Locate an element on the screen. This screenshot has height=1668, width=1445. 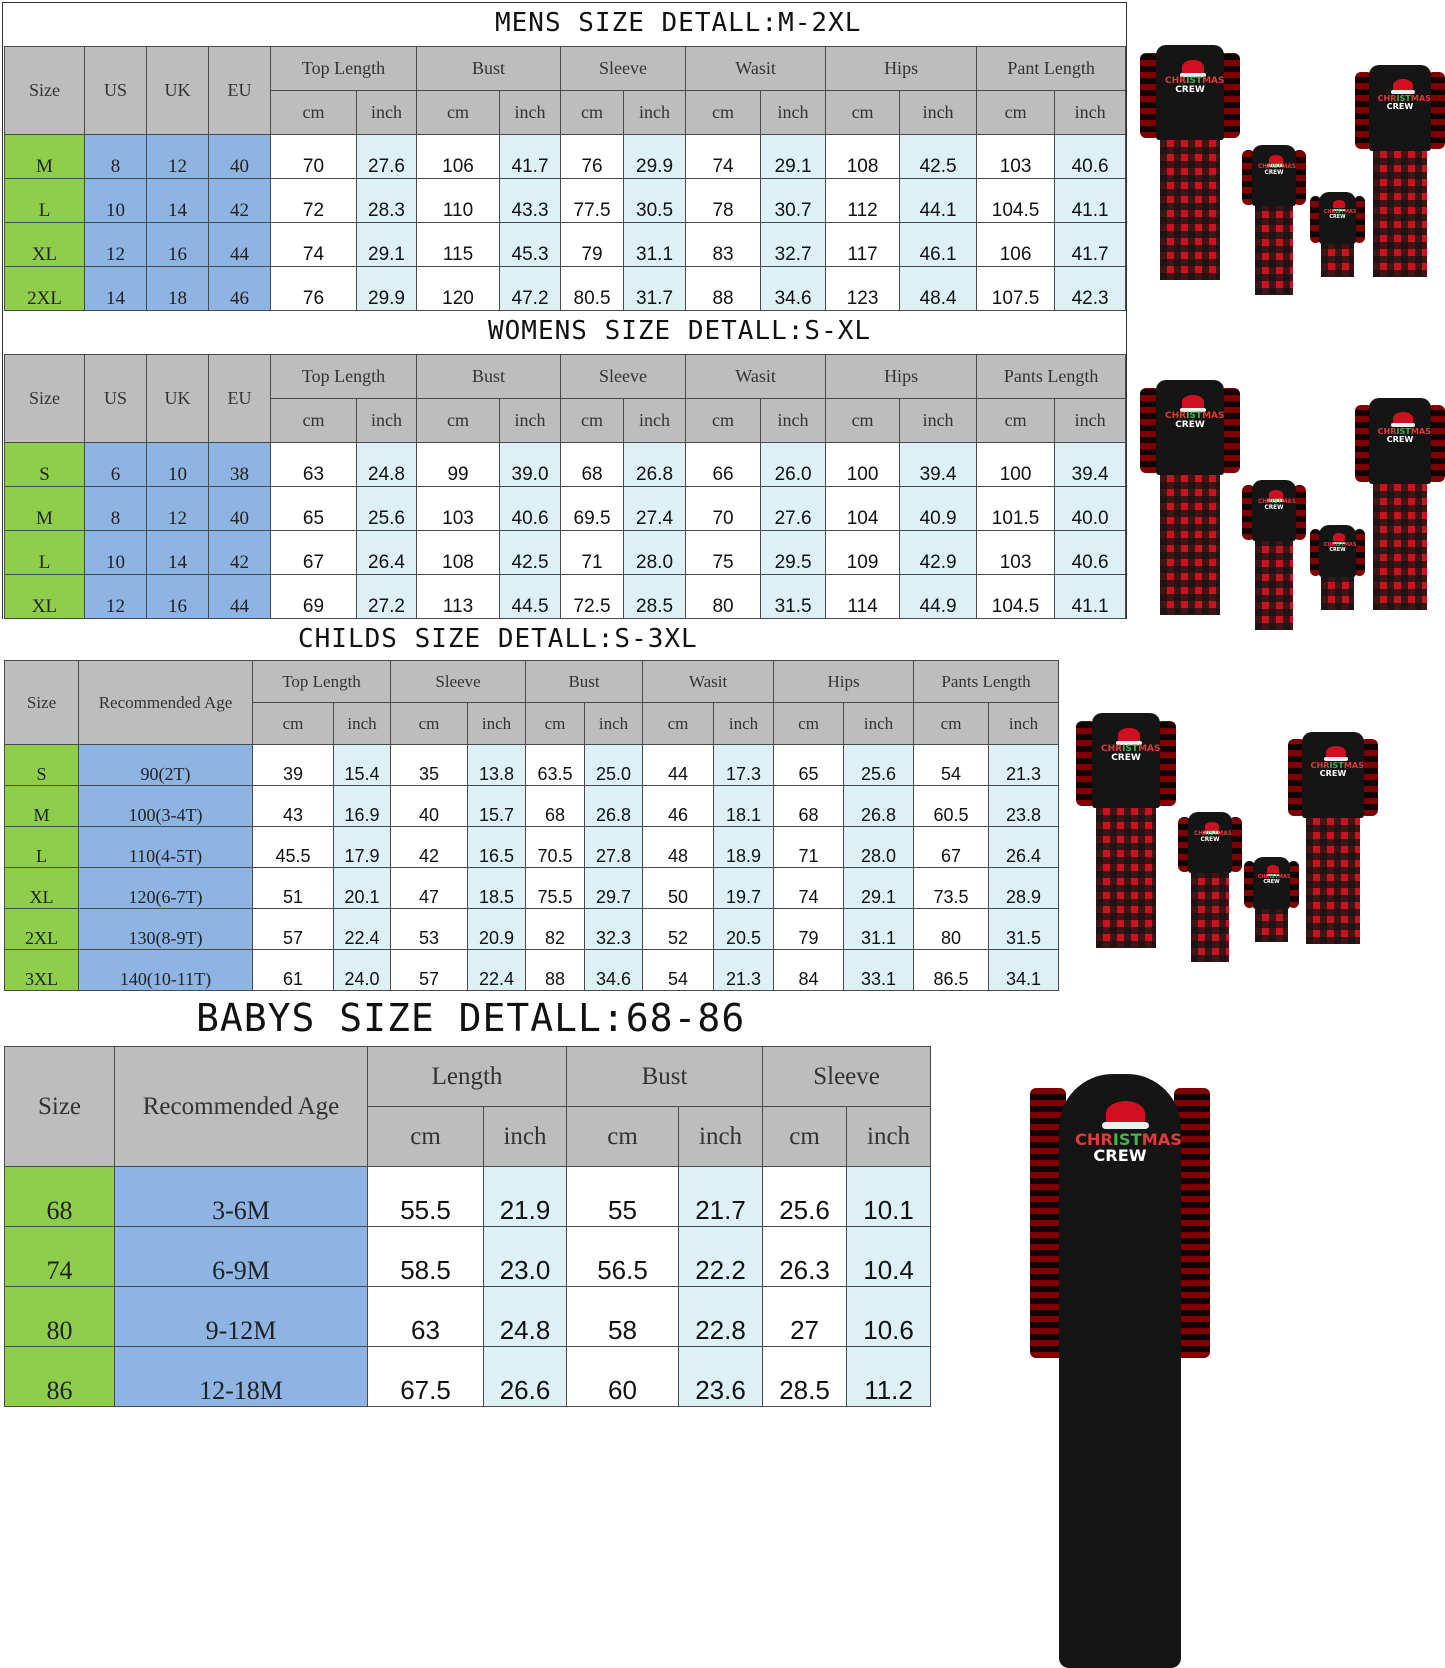
ref-cell: 16 is located at coordinates (177, 596).